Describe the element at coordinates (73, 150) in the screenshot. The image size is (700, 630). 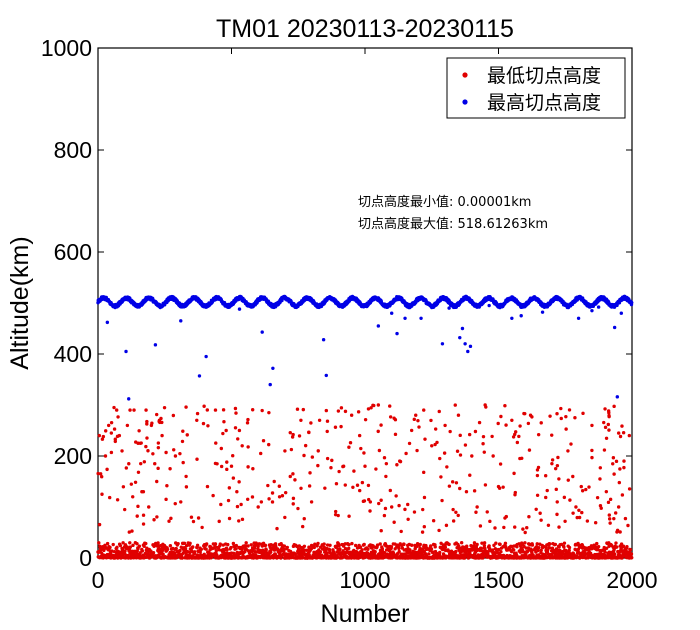
I see `y-tick-label: 800` at that location.